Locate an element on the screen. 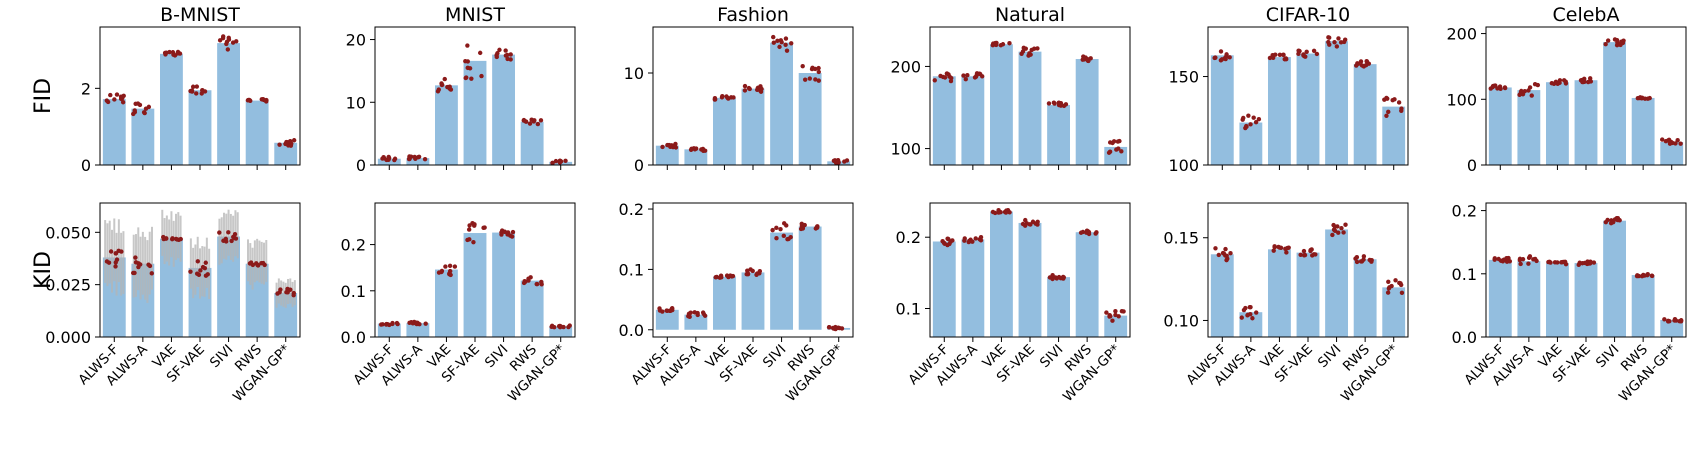  bar-wgan-gp- is located at coordinates (561, 331).